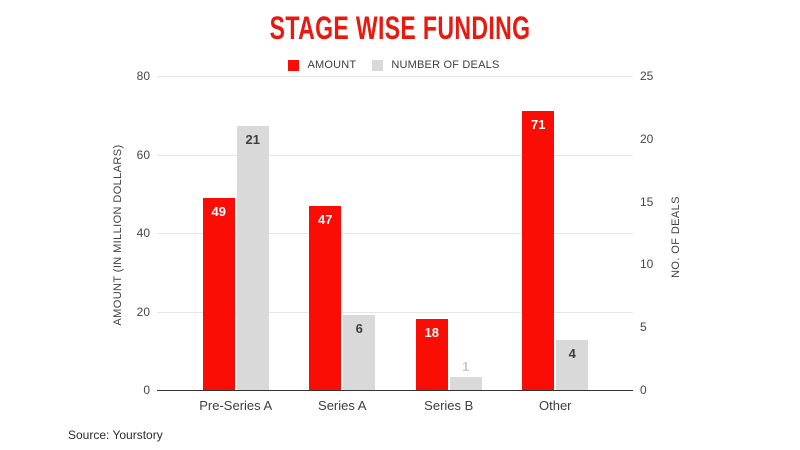  I want to click on bar-value-number-of-deals-other: 4, so click(572, 353).